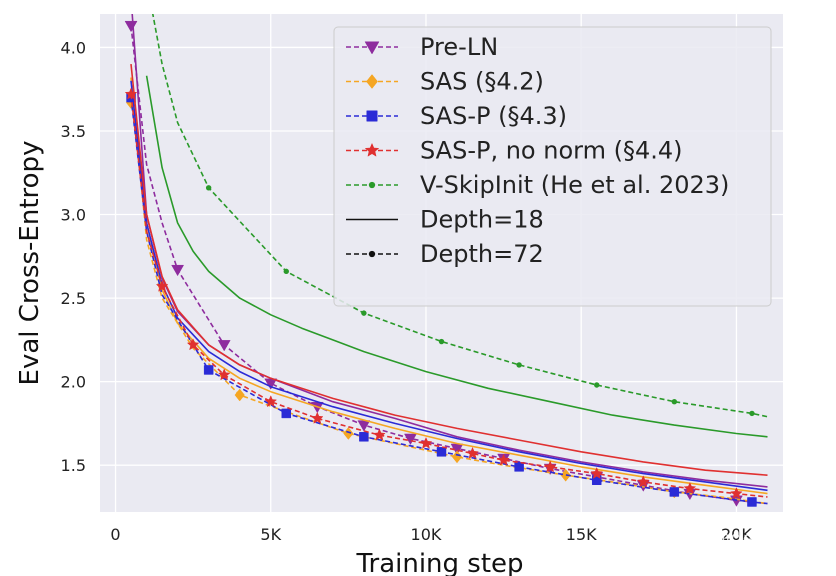 This screenshot has width=836, height=576. What do you see at coordinates (736, 534) in the screenshot?
I see `x-tick-label: 20K` at bounding box center [736, 534].